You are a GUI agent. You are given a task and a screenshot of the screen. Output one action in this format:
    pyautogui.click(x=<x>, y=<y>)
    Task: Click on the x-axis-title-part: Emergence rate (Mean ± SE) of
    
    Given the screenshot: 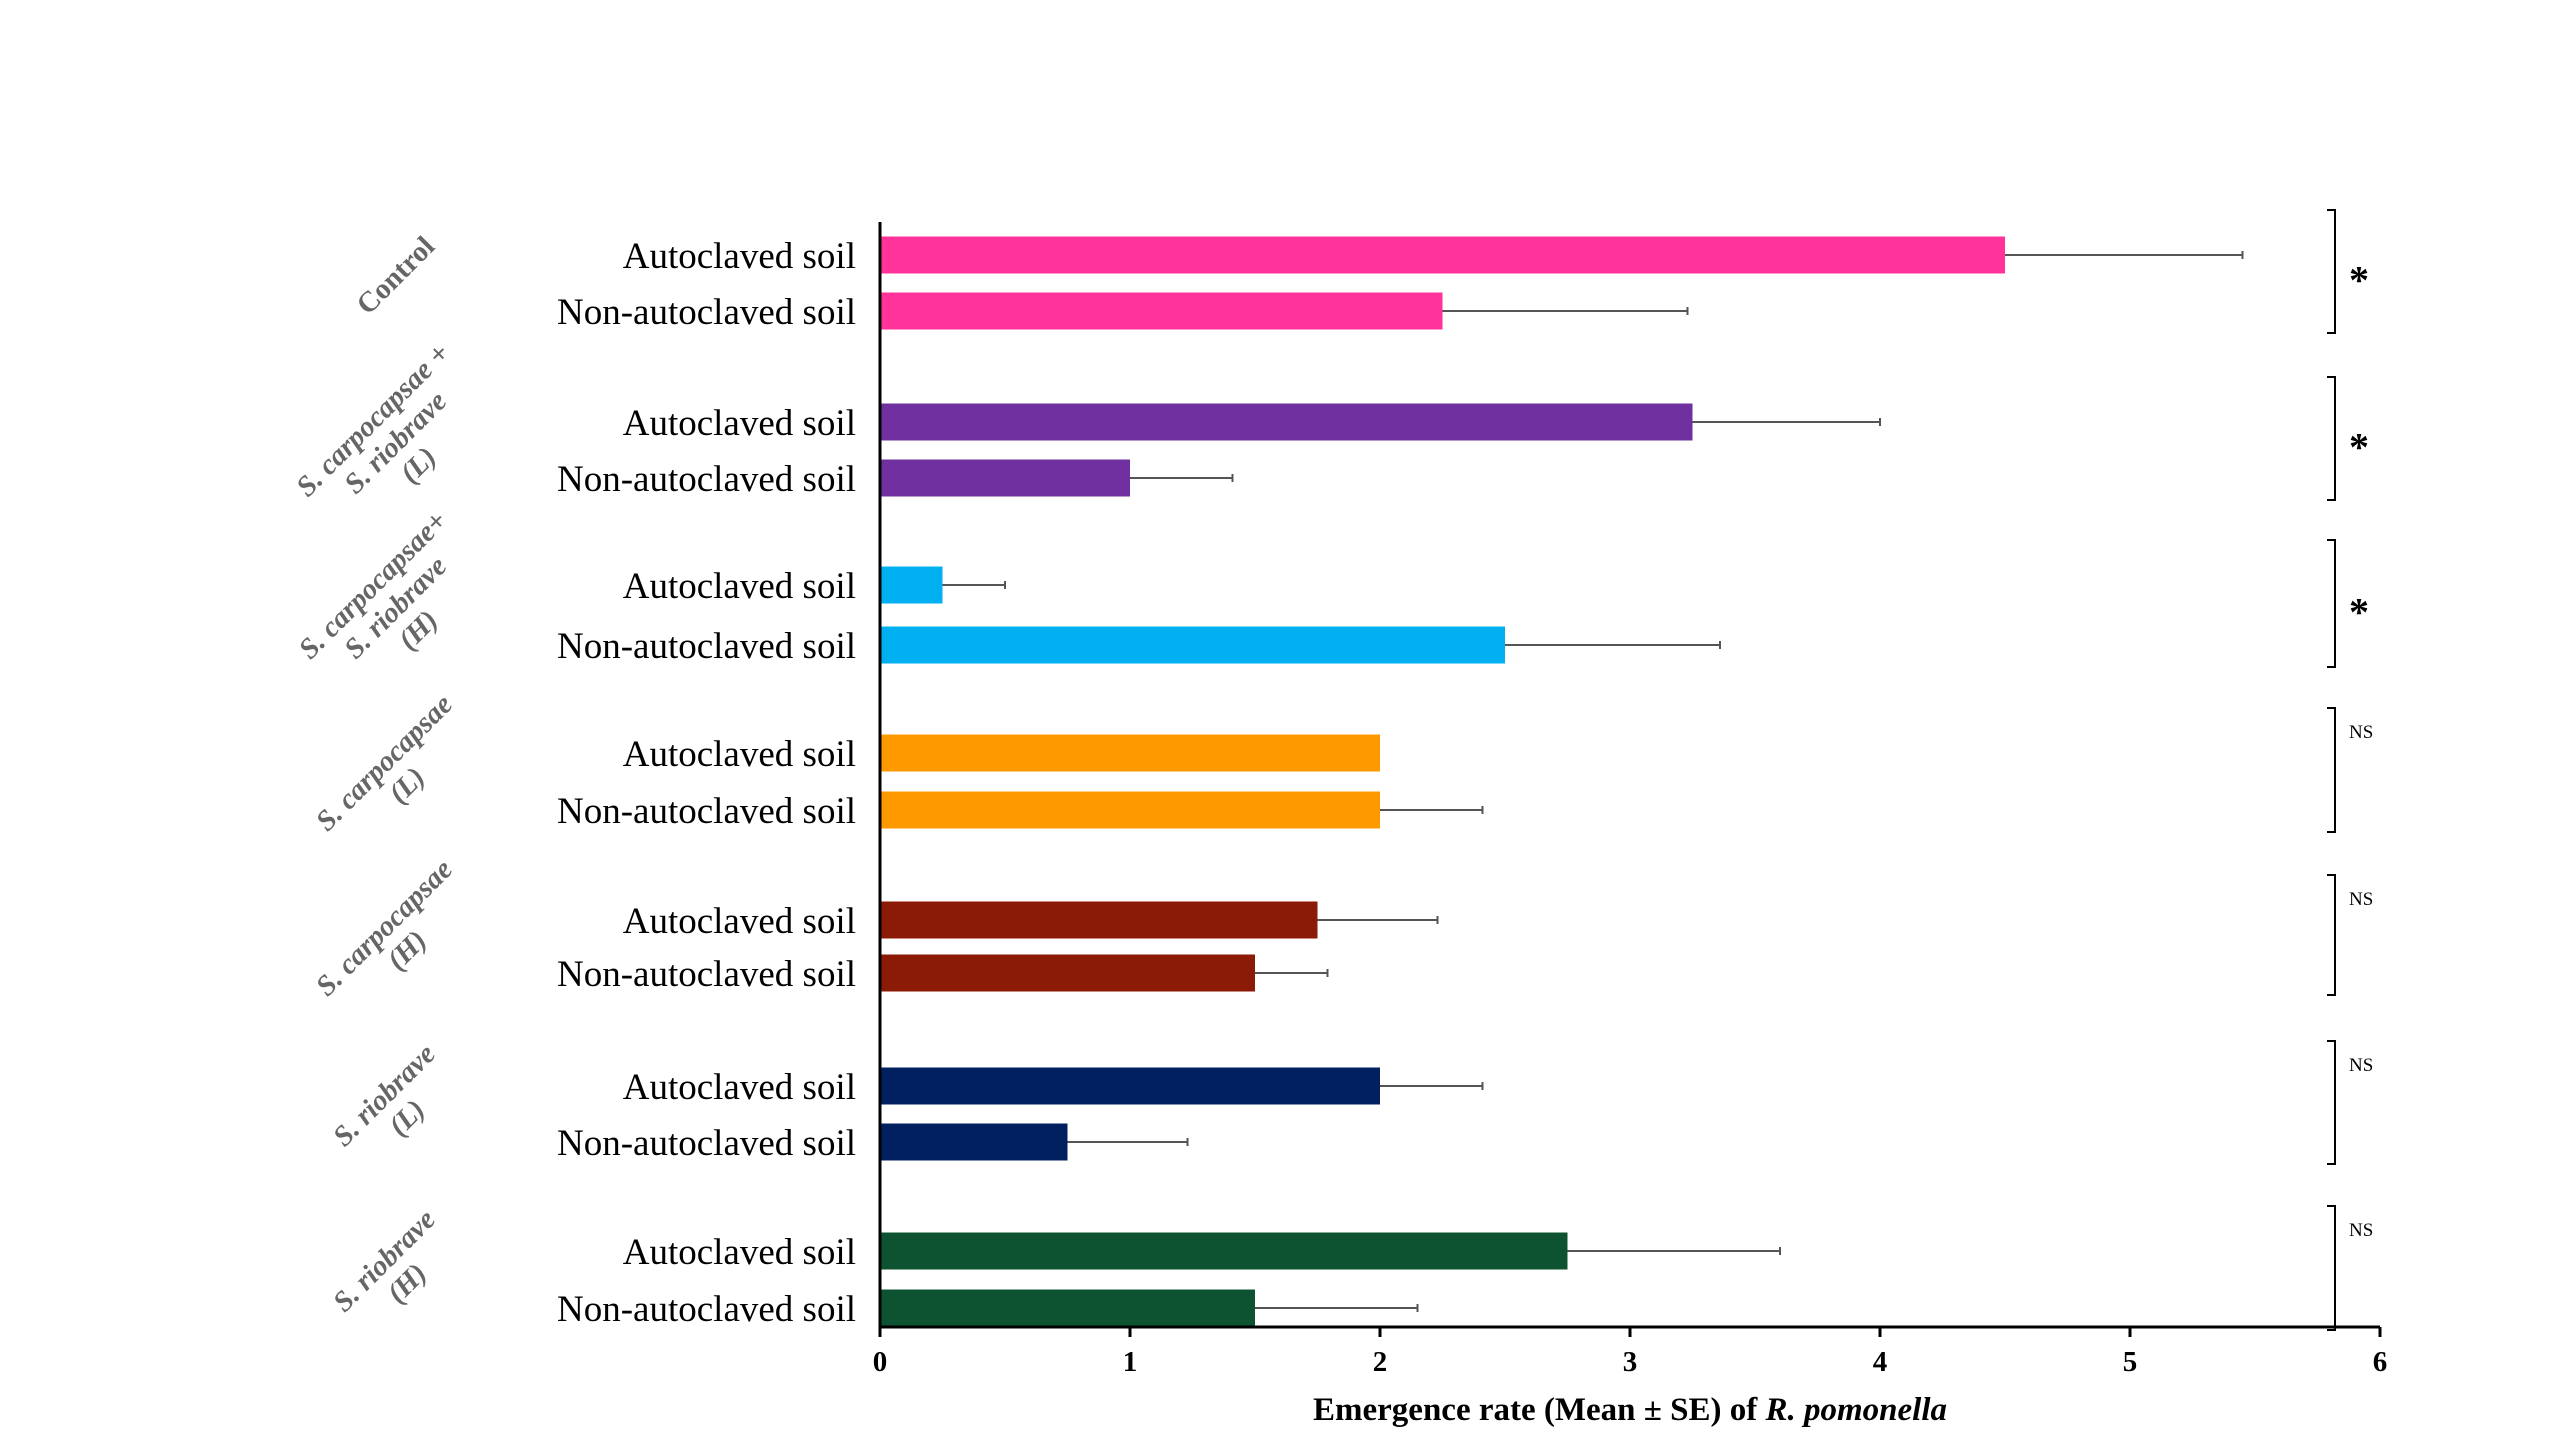 What is the action you would take?
    pyautogui.click(x=1539, y=1410)
    